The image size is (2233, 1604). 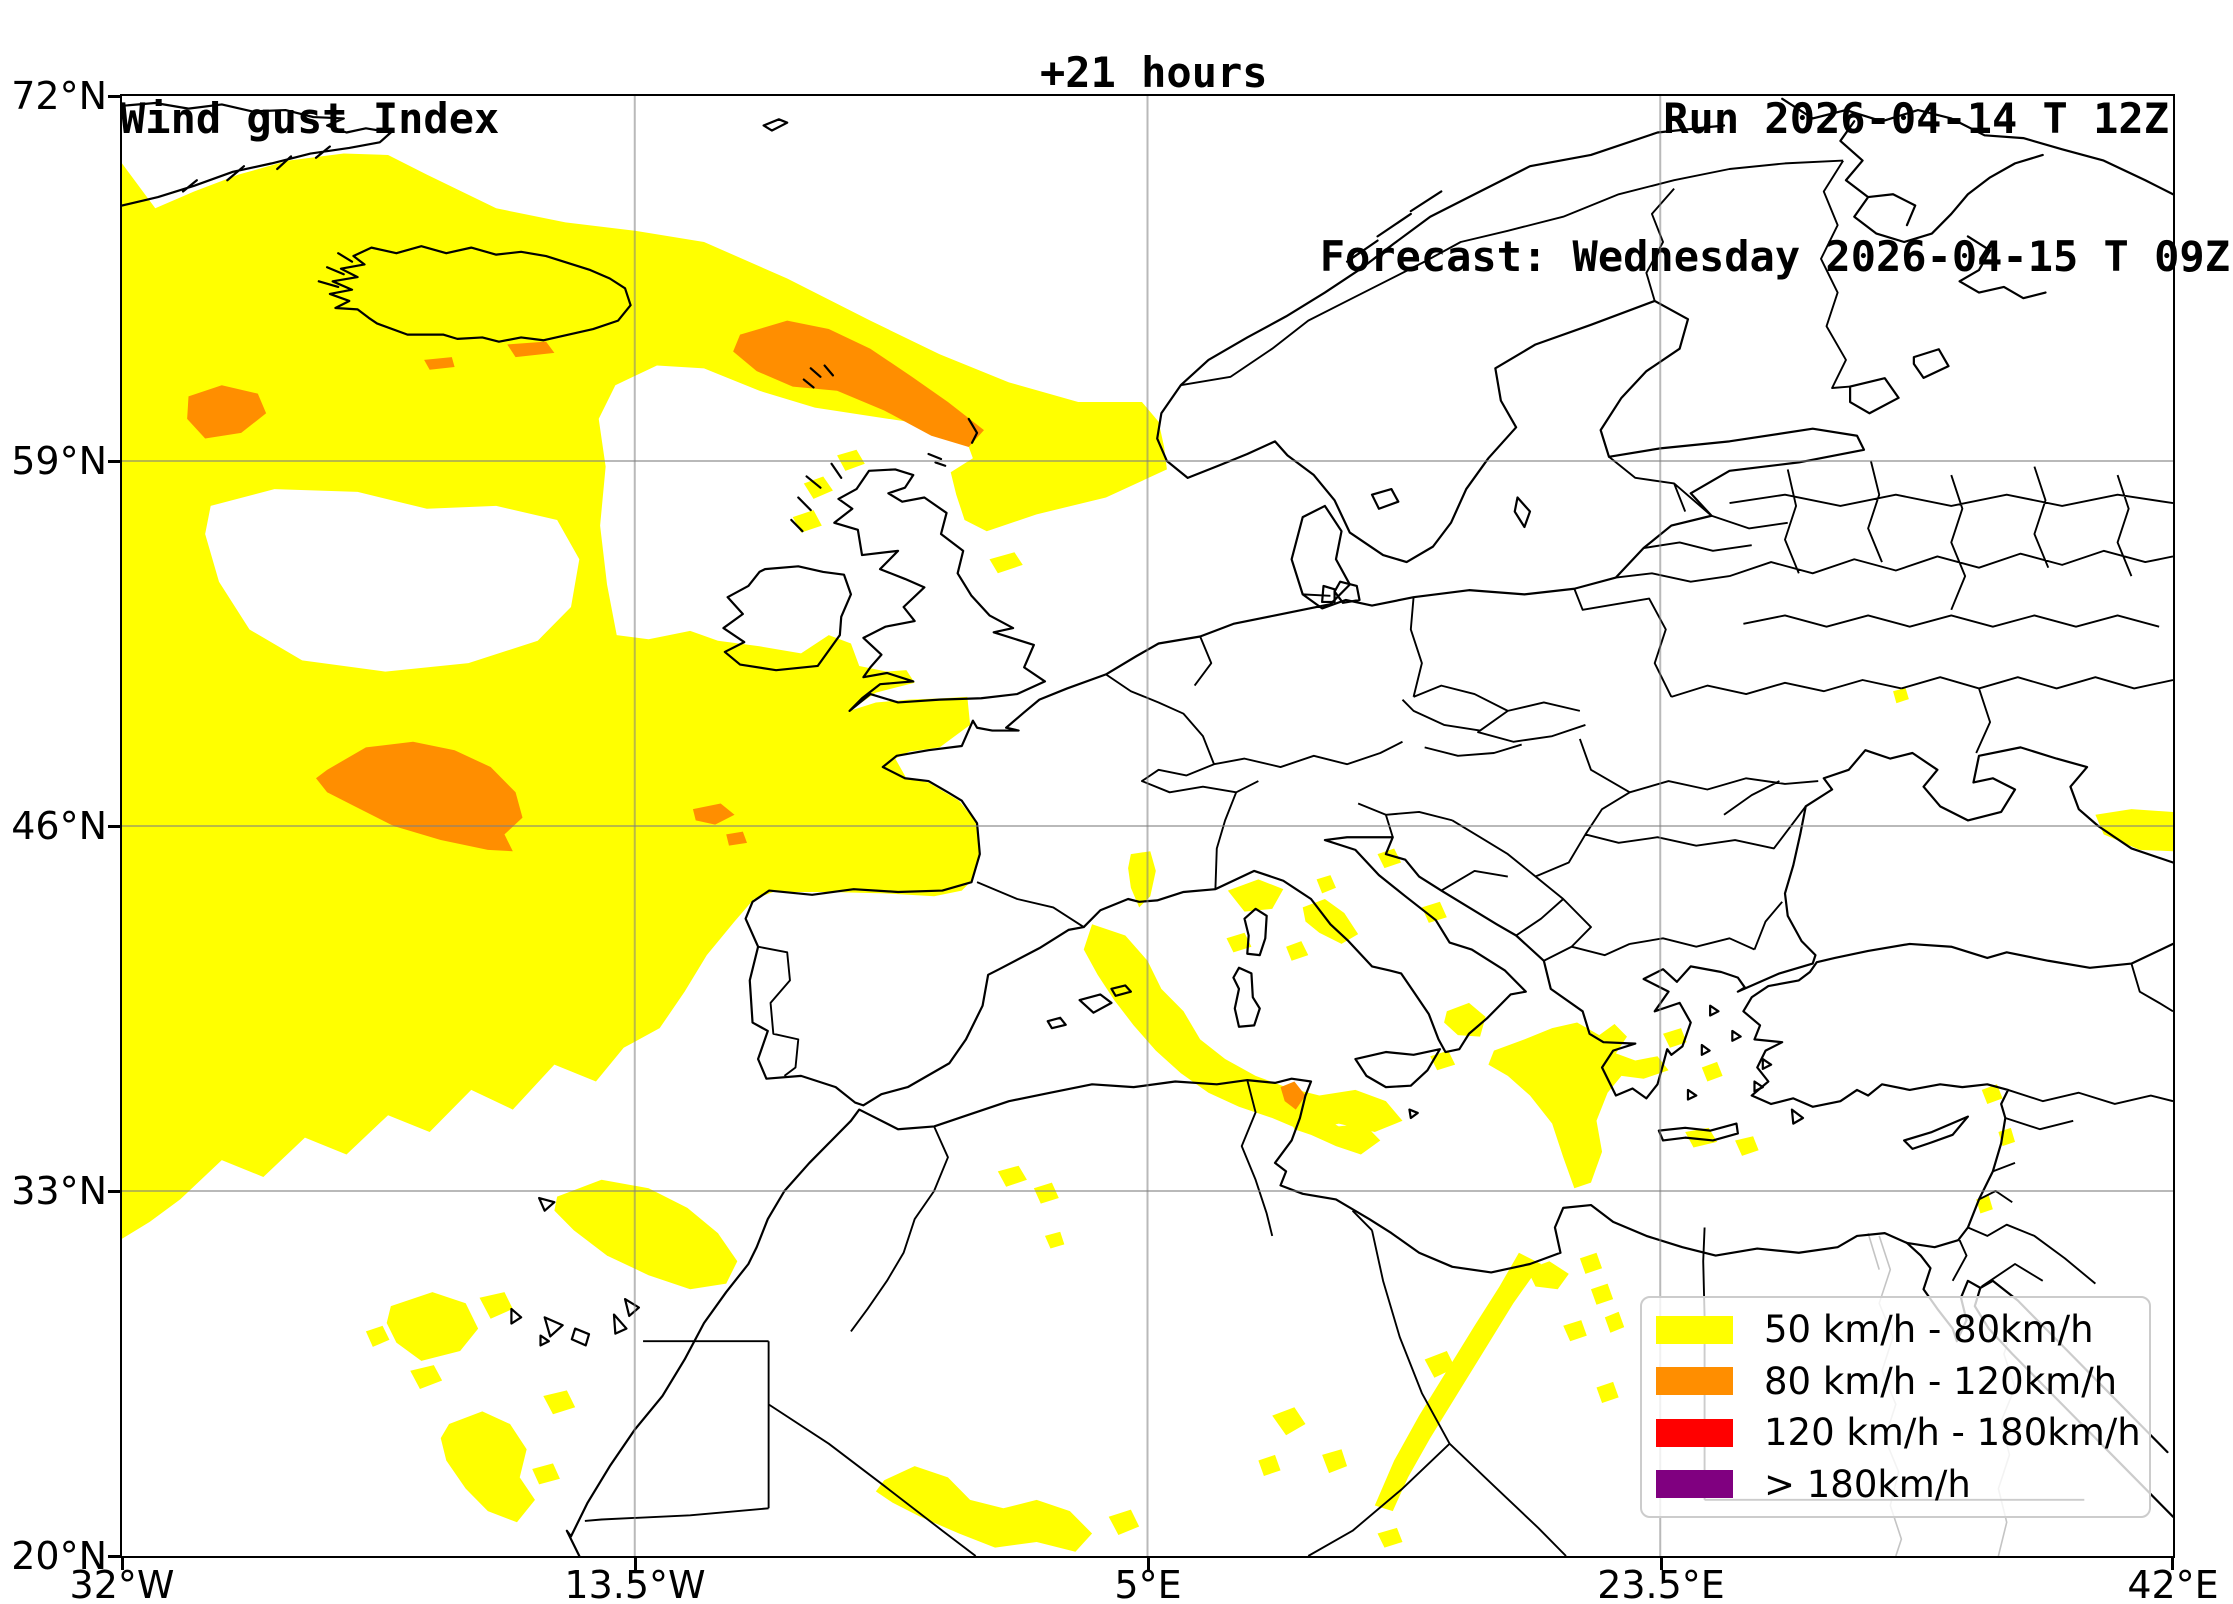 I want to click on lat-tick-59n: 59°N, so click(x=59, y=461).